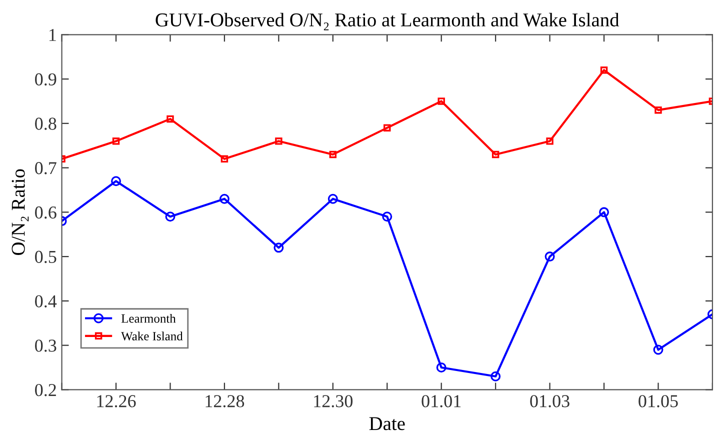  I want to click on legend-label: Wake Island, so click(152, 336).